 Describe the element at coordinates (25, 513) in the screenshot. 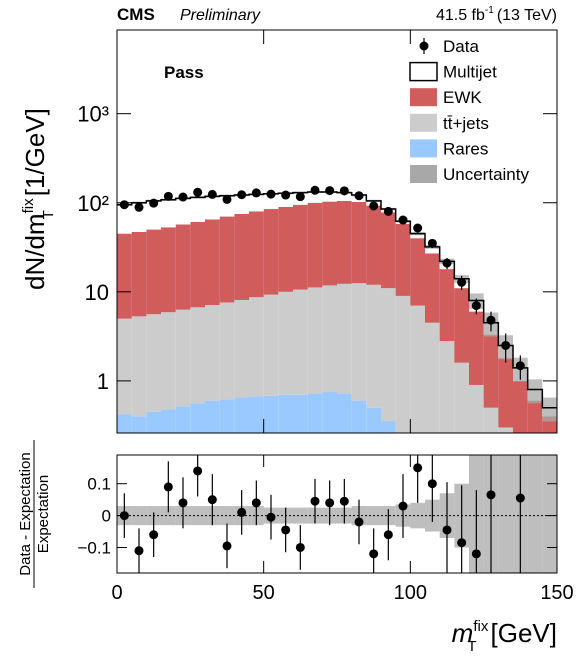

I see `ratio-label-top: Data - Expectation` at that location.